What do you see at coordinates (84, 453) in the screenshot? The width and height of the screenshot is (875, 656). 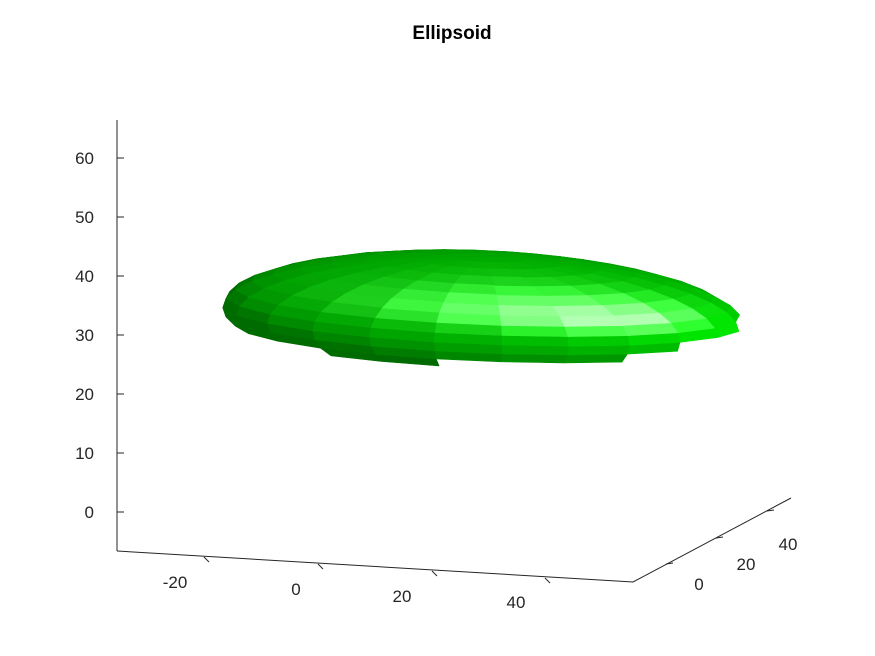 I see `z-tick-label: 10` at bounding box center [84, 453].